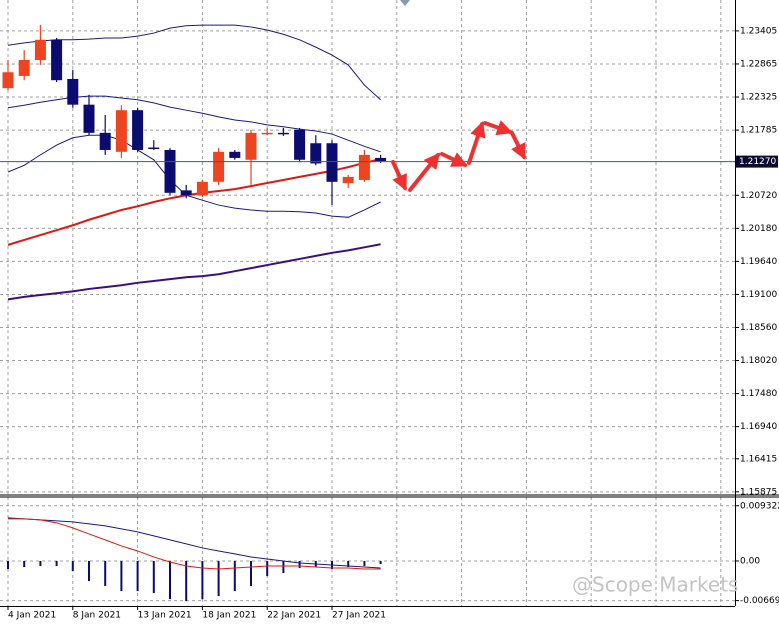 Image resolution: width=779 pixels, height=624 pixels. What do you see at coordinates (758, 361) in the screenshot?
I see `y-tick-label: 1.18020` at bounding box center [758, 361].